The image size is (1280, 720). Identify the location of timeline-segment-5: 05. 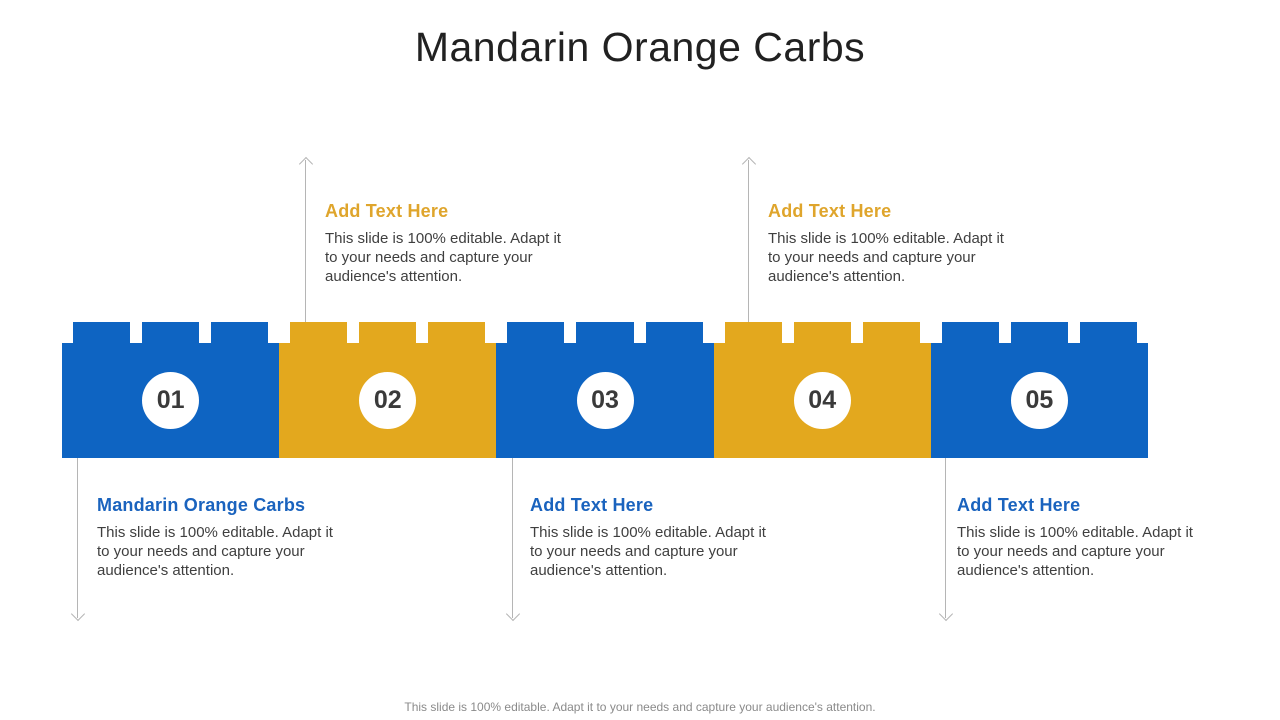
(1039, 390).